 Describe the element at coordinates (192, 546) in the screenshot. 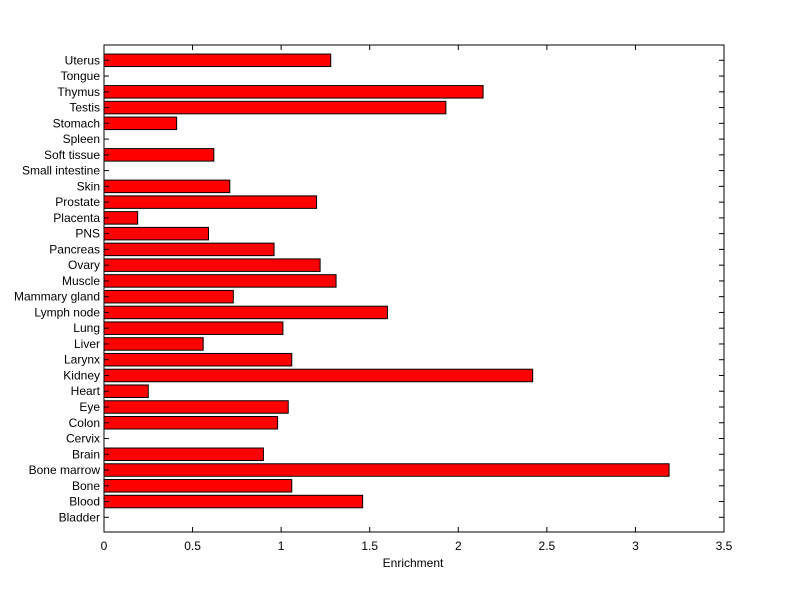

I see `x-tick-label: 0.5` at that location.